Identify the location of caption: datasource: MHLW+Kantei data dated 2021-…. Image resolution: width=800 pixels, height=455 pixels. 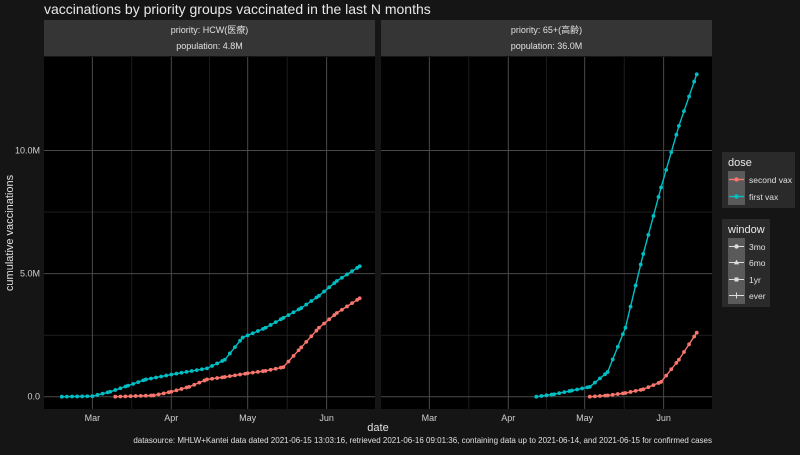
(422, 440).